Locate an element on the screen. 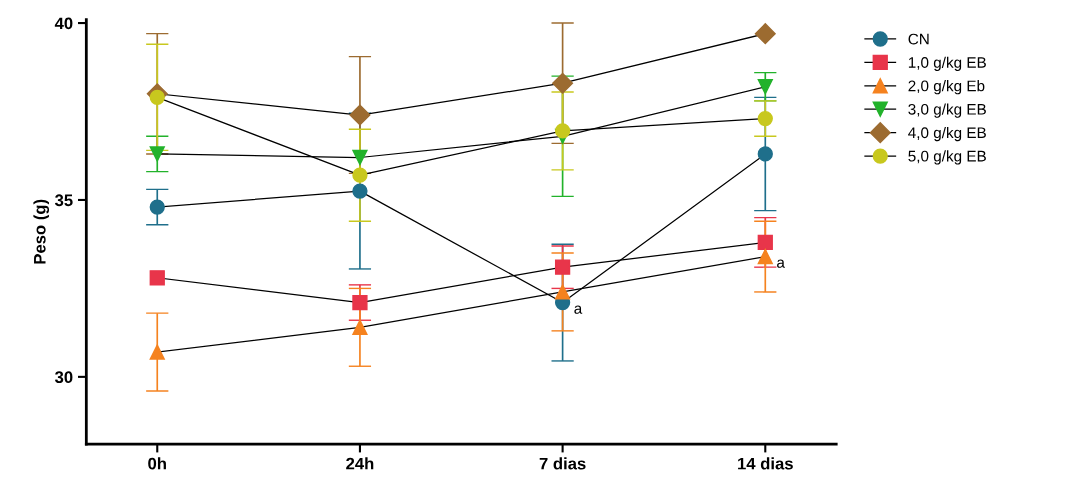  legend-label: 2,0 g/kg Eb is located at coordinates (946, 87).